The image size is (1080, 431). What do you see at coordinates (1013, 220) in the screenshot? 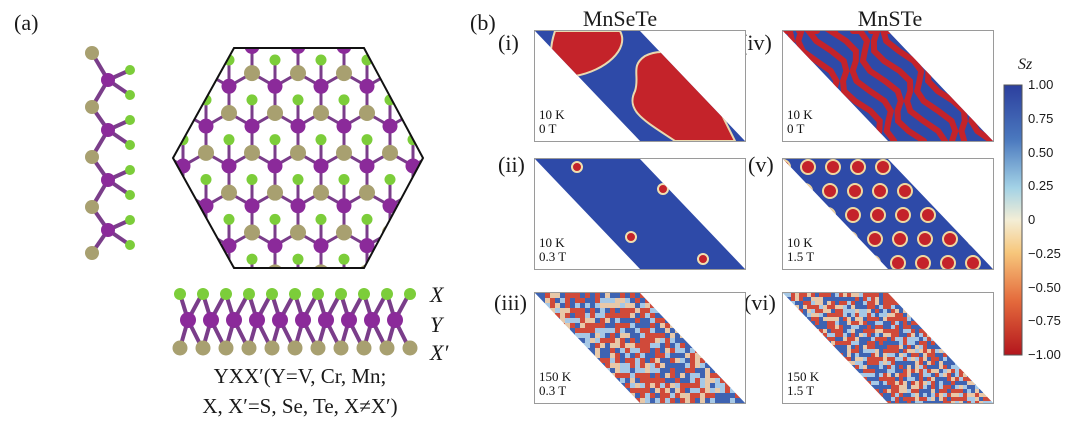
I see `colorbar` at bounding box center [1013, 220].